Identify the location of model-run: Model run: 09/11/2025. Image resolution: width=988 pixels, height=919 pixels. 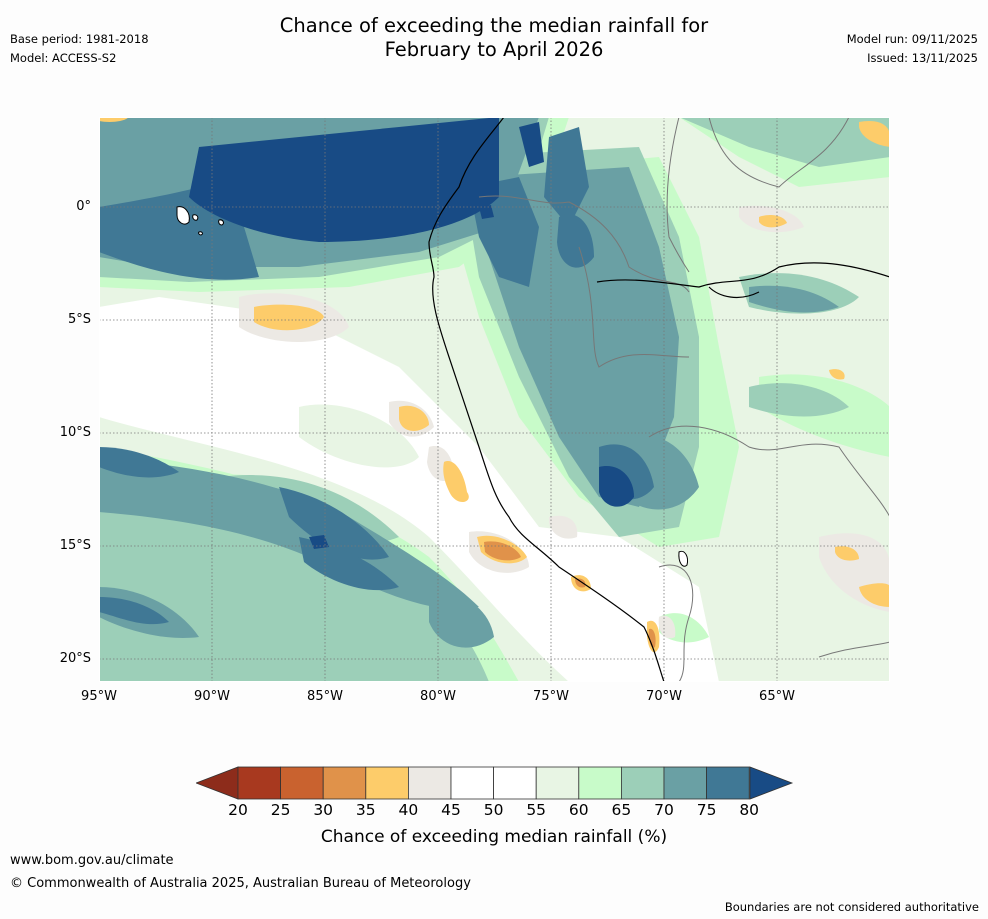
(912, 39).